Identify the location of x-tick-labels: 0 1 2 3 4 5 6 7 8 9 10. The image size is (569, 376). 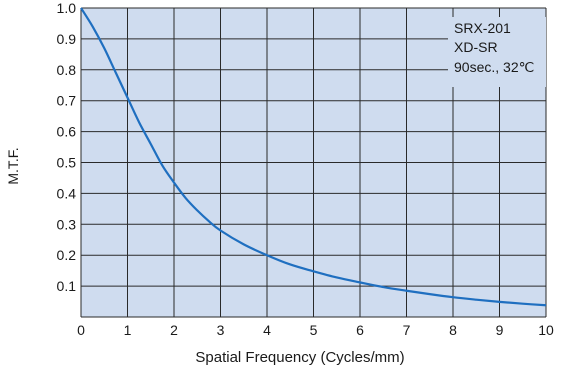
(315, 330).